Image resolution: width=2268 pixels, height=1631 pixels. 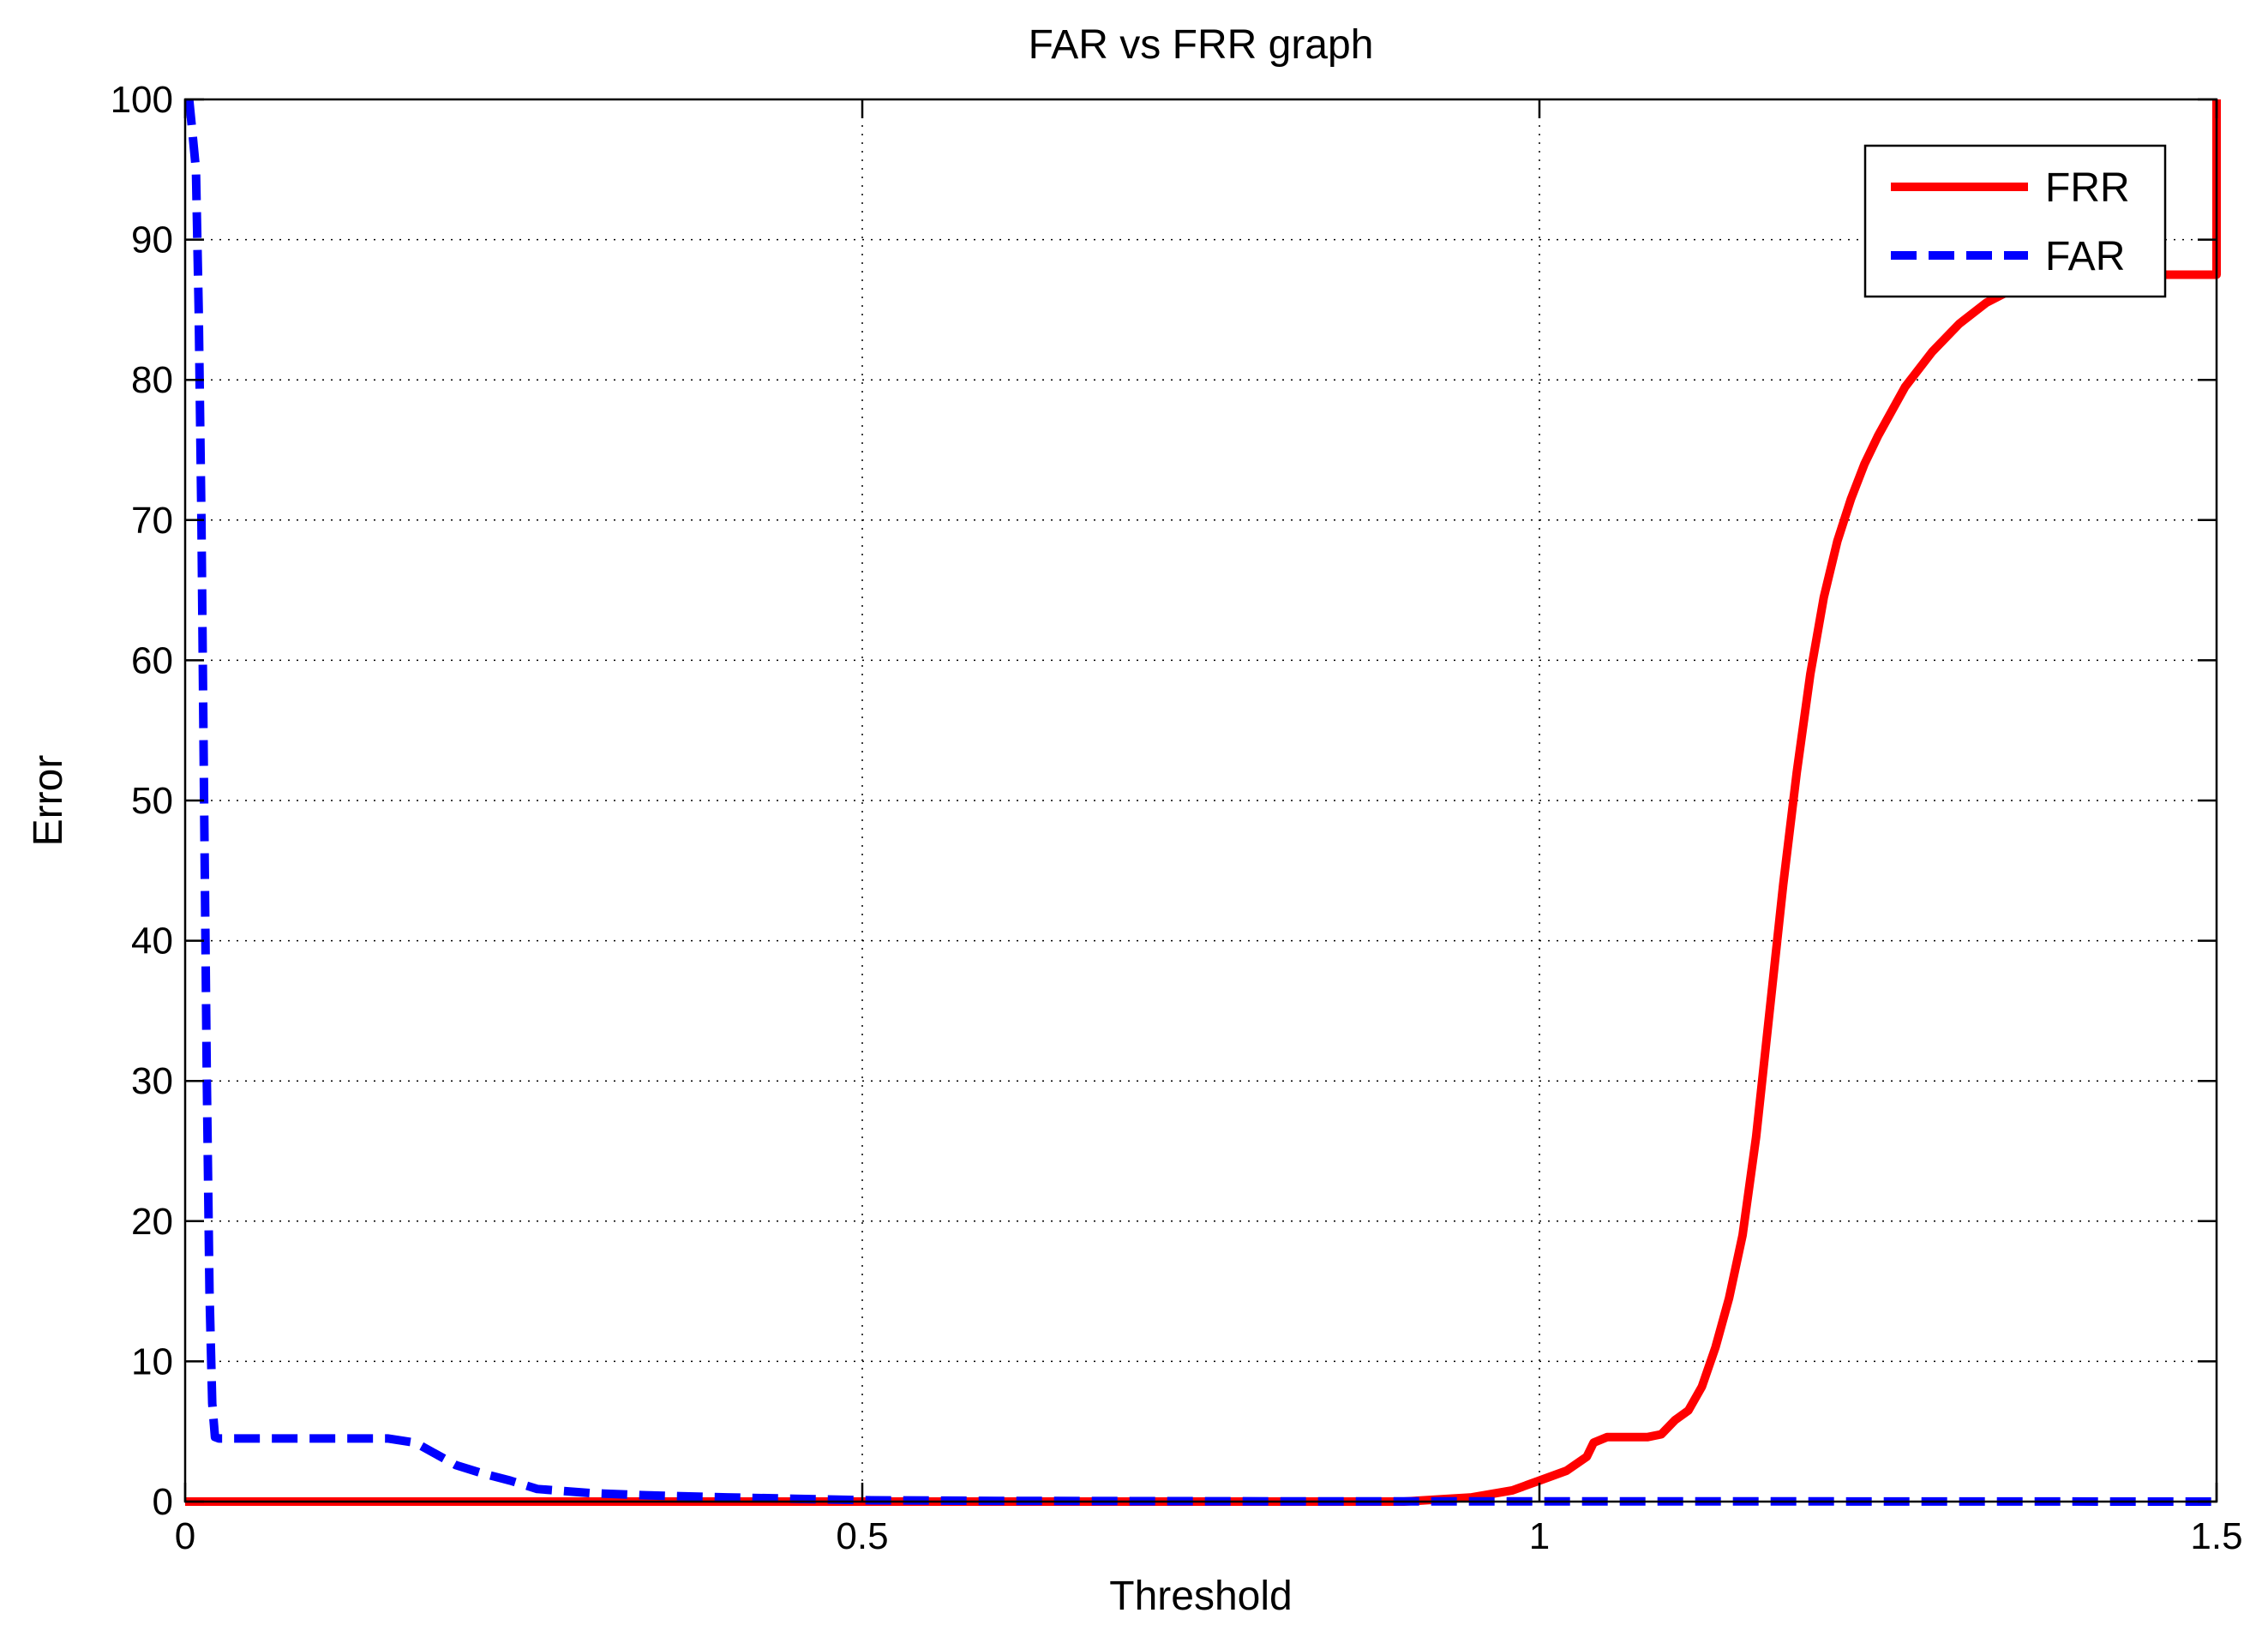 I want to click on y-tick-label: 40, so click(x=152, y=941).